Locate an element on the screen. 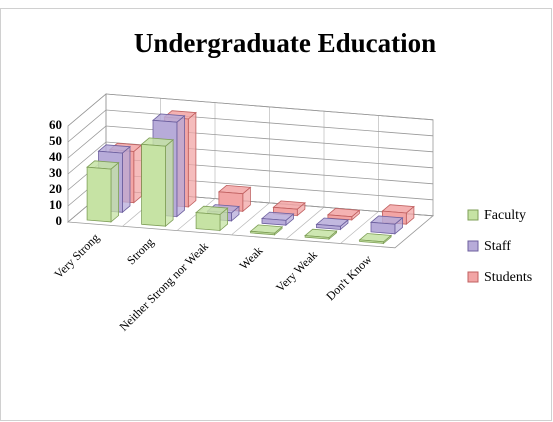 This screenshot has width=553, height=422. y-tick-label: 30 is located at coordinates (55, 172).